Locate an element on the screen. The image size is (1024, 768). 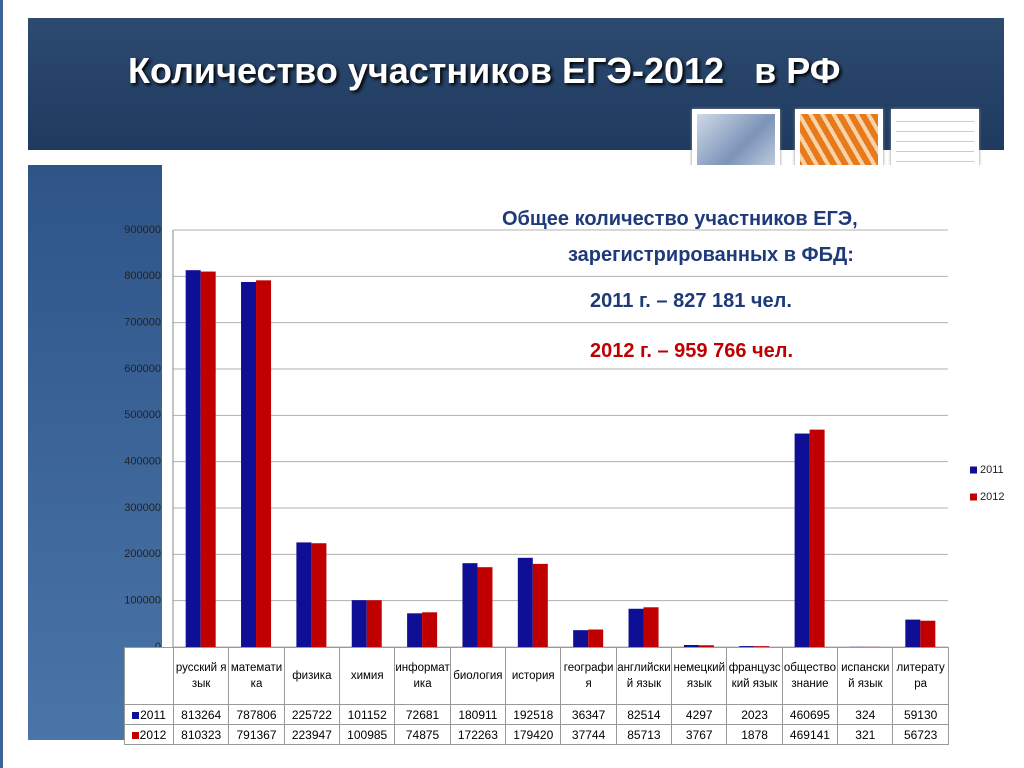
table-value: 324 is located at coordinates (865, 714).